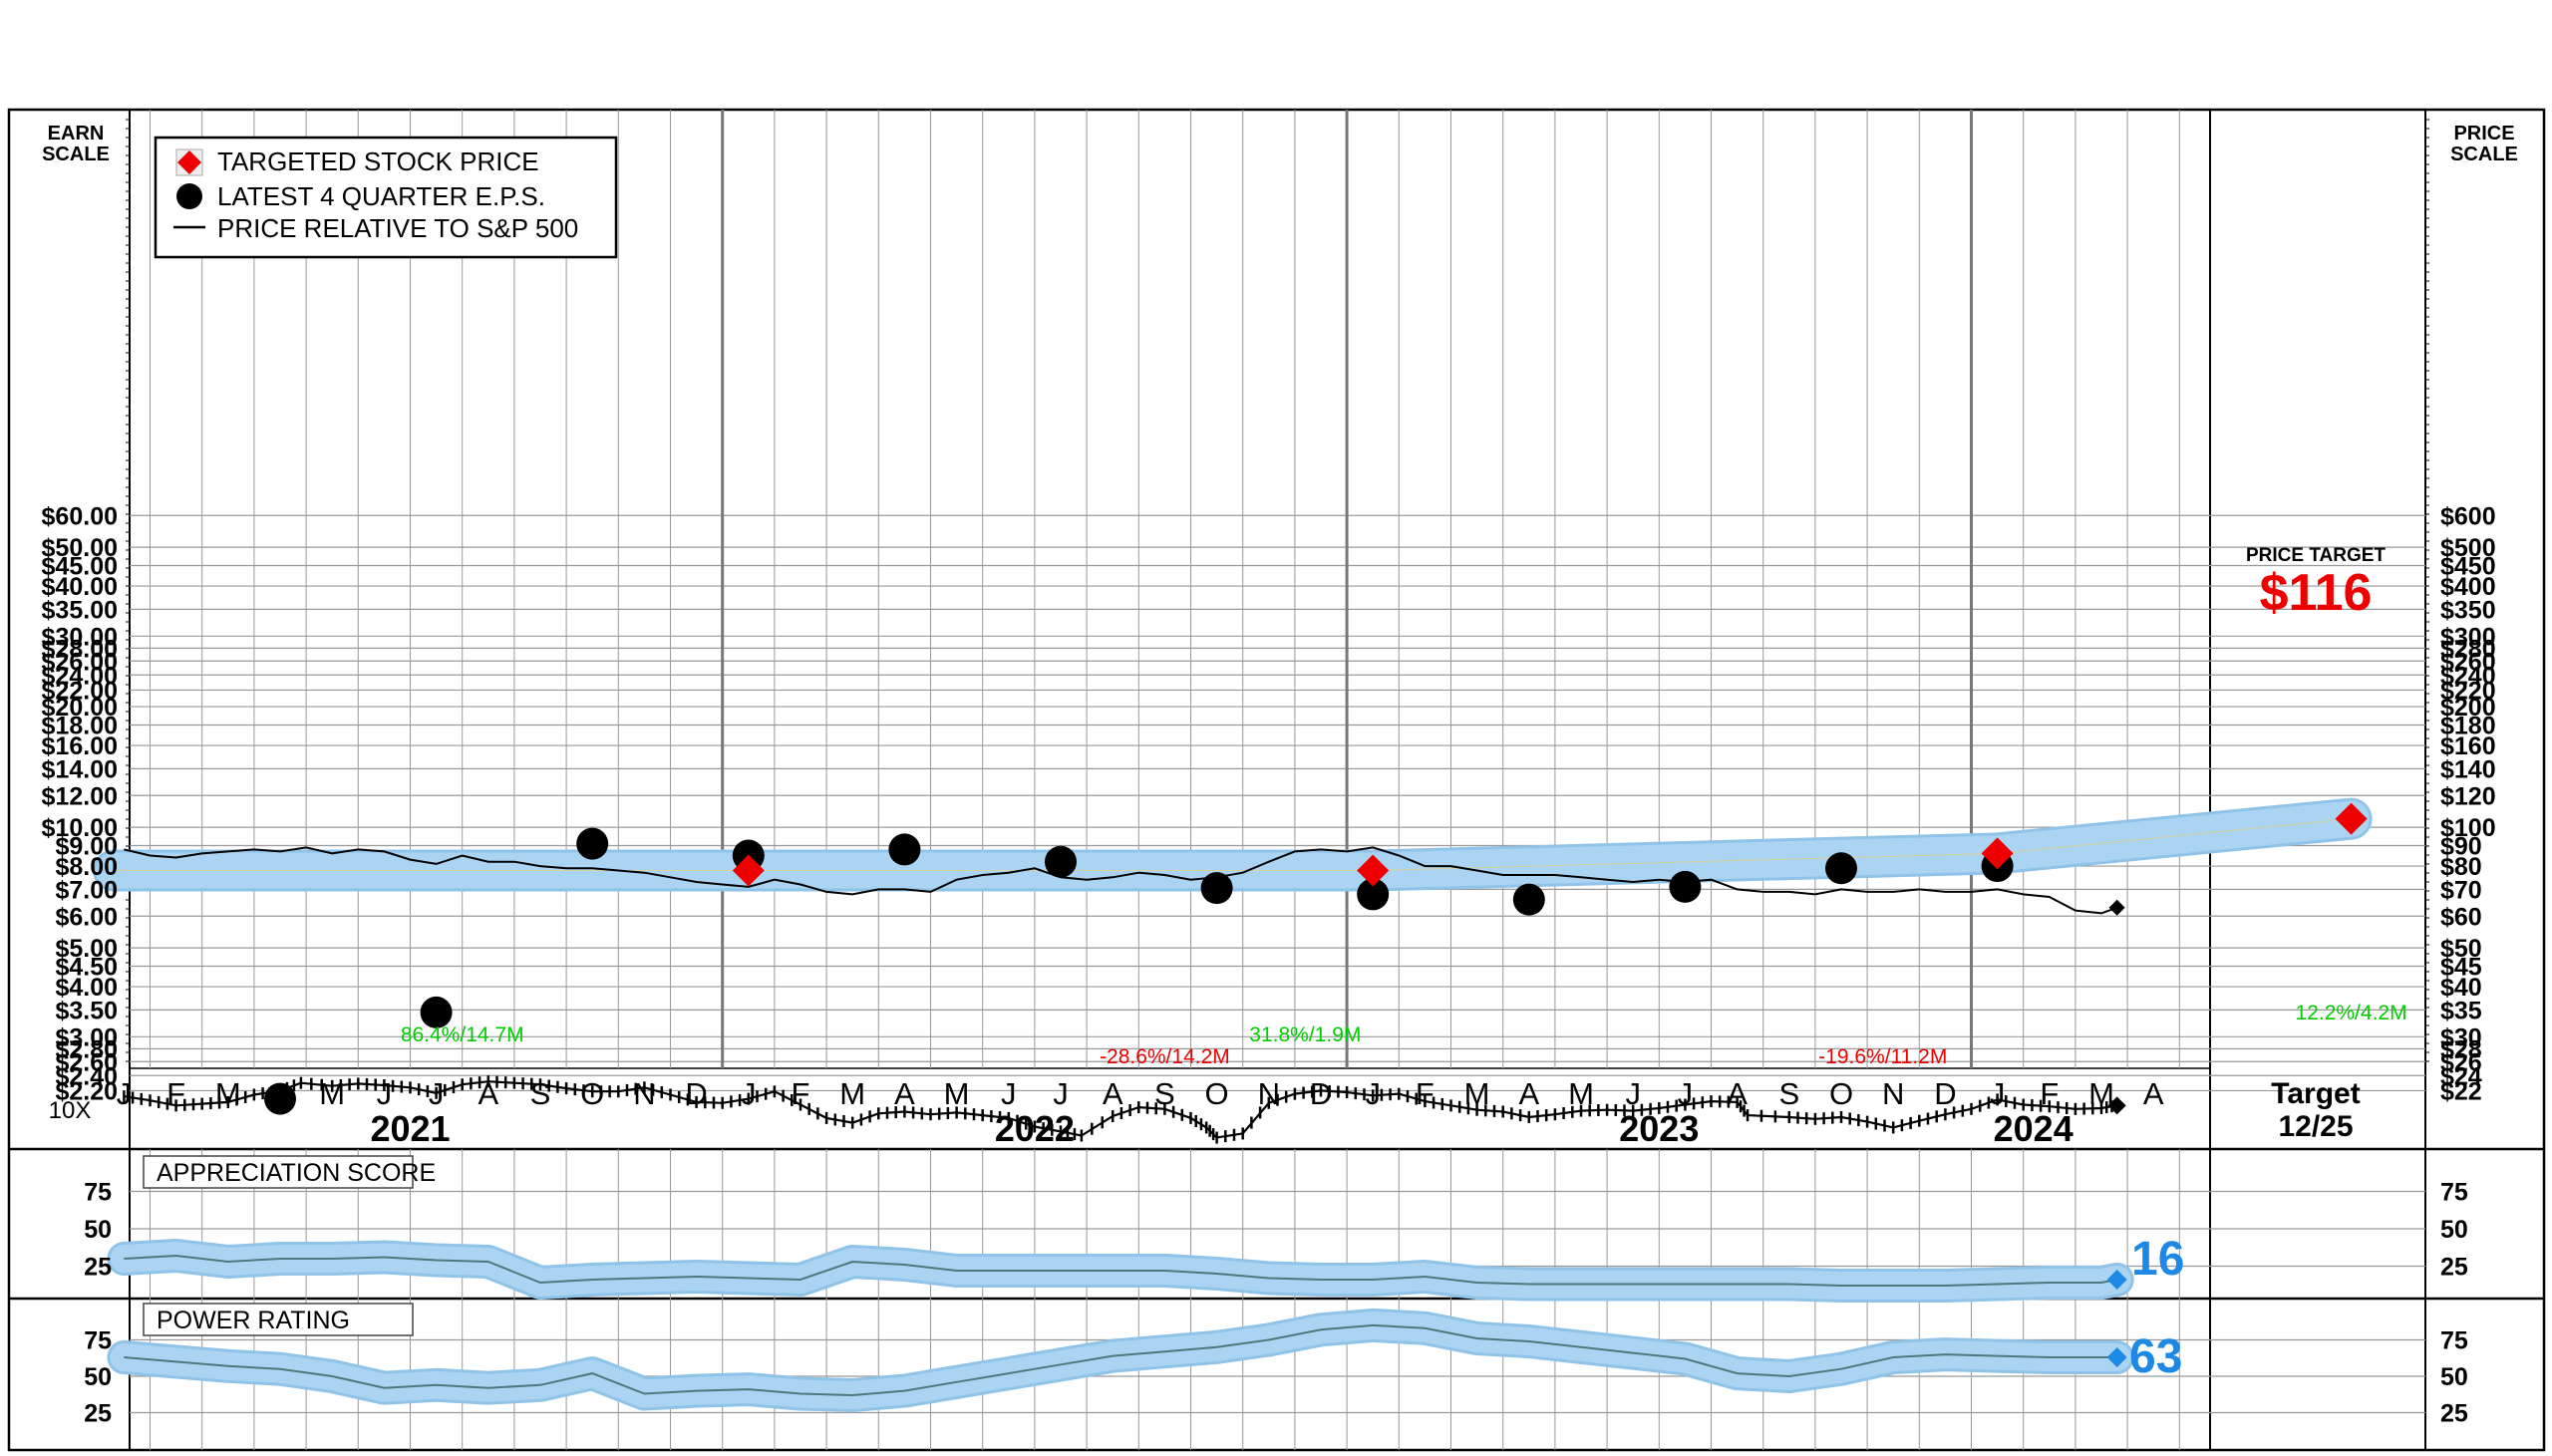 The width and height of the screenshot is (2552, 1456). What do you see at coordinates (1139, 971) in the screenshot?
I see `eps-series` at bounding box center [1139, 971].